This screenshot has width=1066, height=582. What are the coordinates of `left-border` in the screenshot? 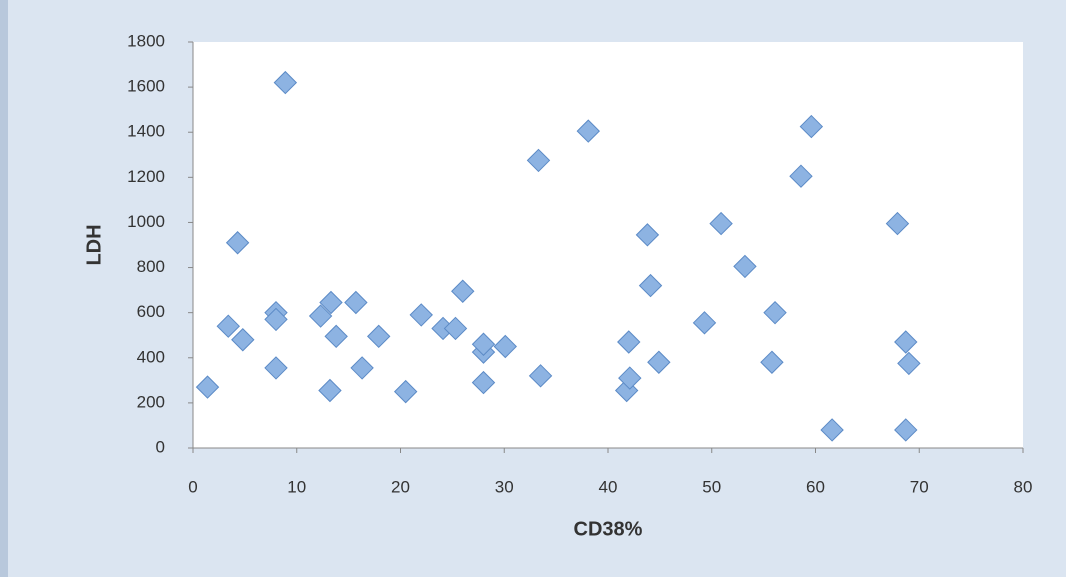 It's located at (4, 288).